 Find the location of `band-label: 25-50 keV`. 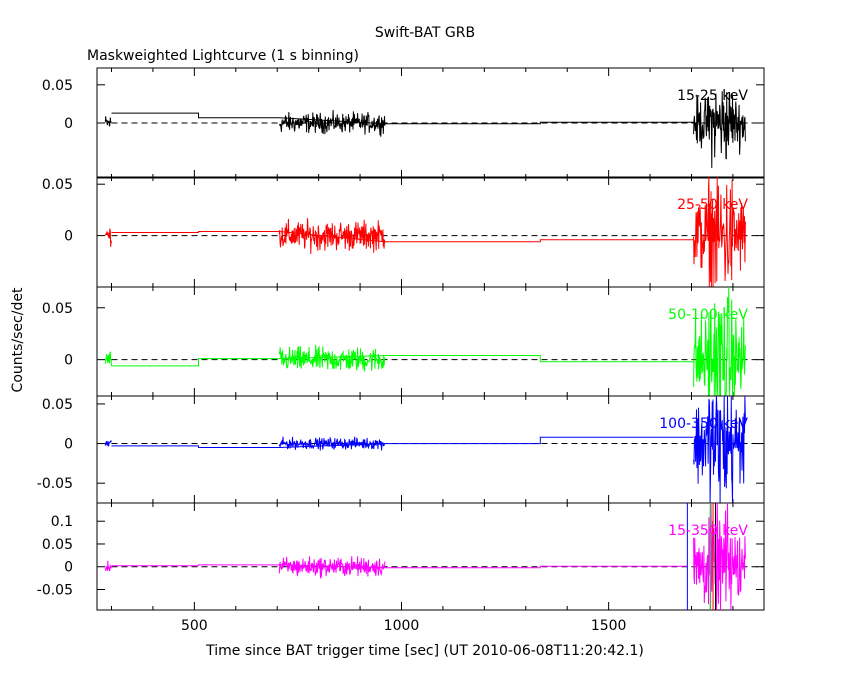

band-label: 25-50 keV is located at coordinates (712, 205).